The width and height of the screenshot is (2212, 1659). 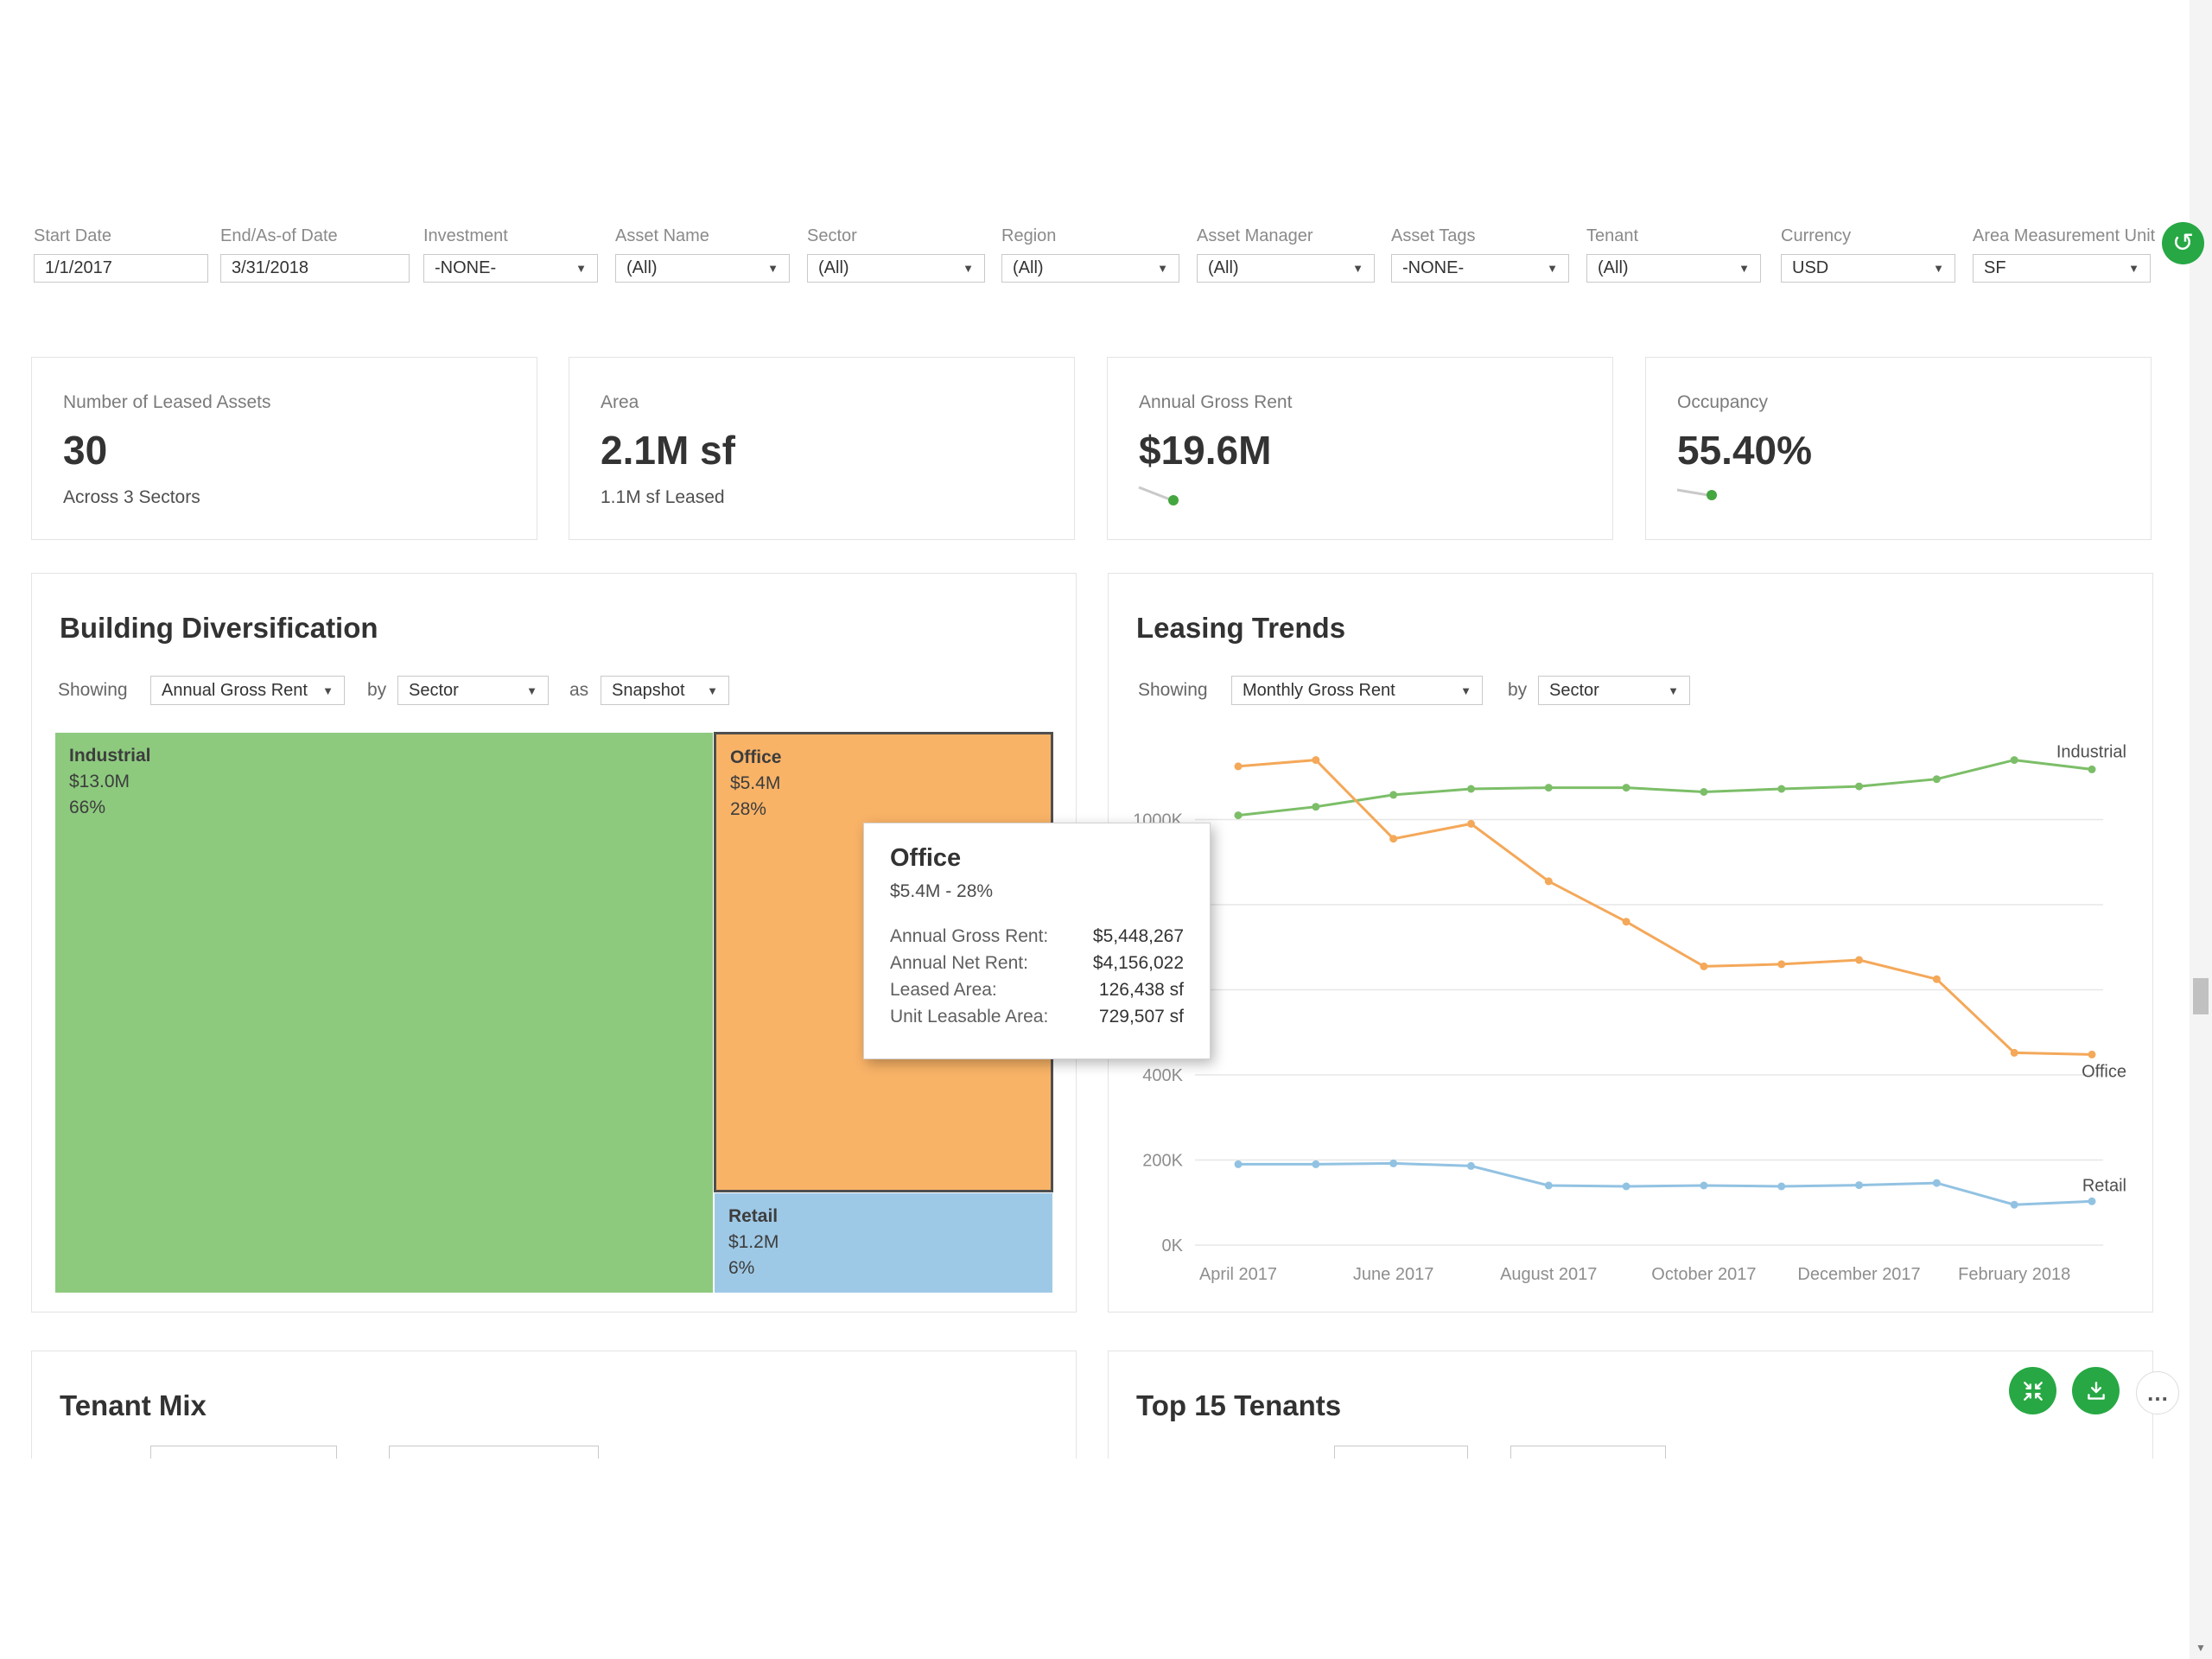 I want to click on cell-percent: 6%, so click(x=741, y=1268).